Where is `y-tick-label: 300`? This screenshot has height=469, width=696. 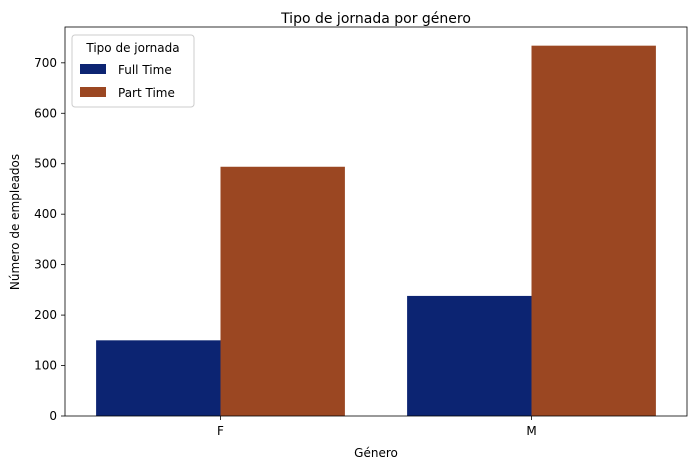 y-tick-label: 300 is located at coordinates (45, 265).